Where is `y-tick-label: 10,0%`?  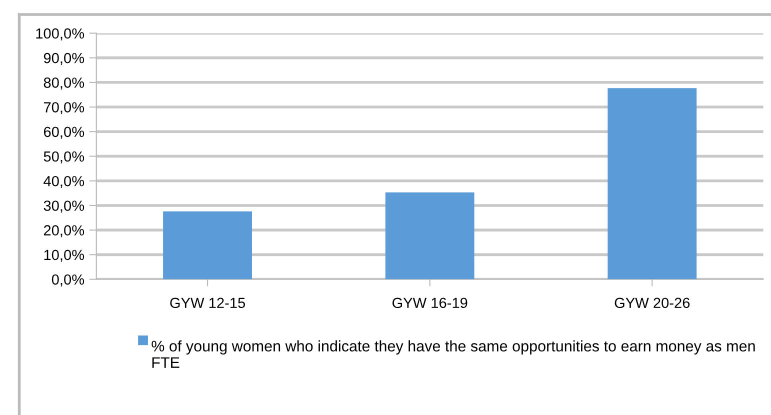
y-tick-label: 10,0% is located at coordinates (64, 256).